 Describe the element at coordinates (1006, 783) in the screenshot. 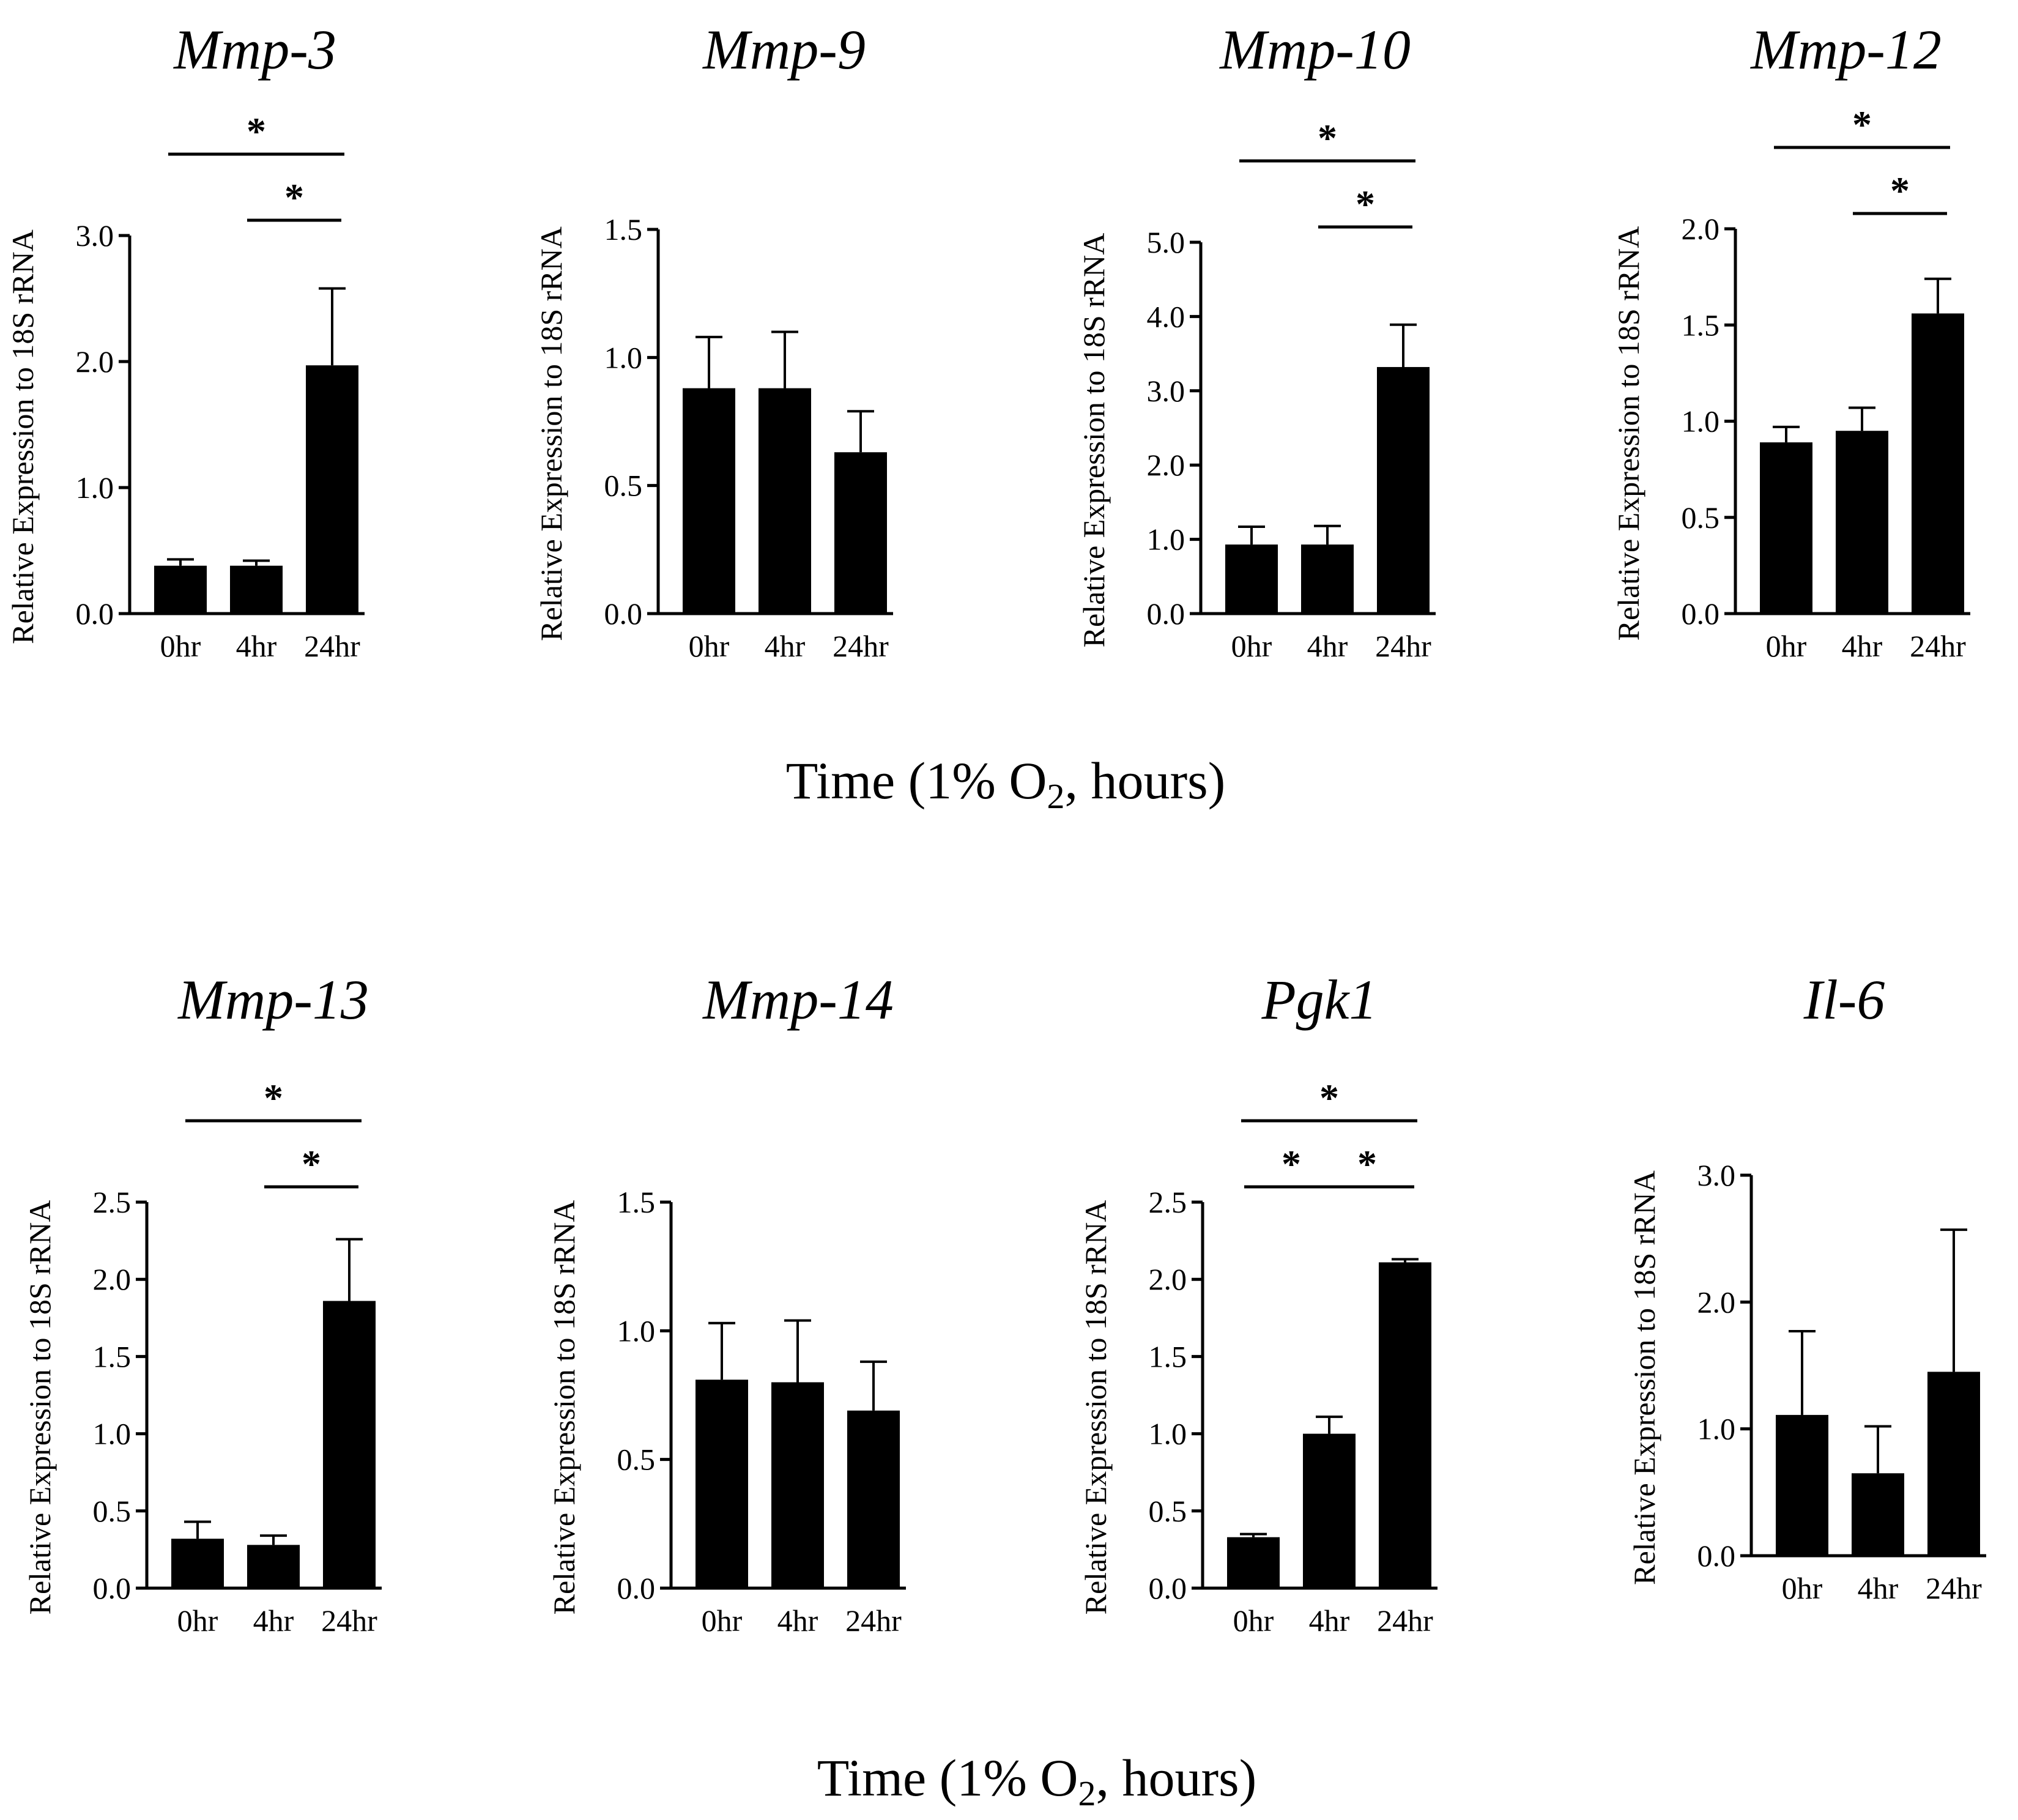

I see `x-axis-label-top: Time (1% O2, hours)` at that location.